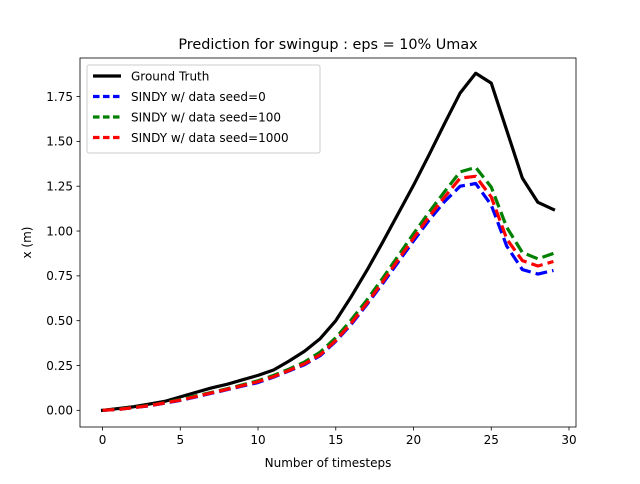 The width and height of the screenshot is (640, 484). I want to click on x-tick-label: 30, so click(568, 440).